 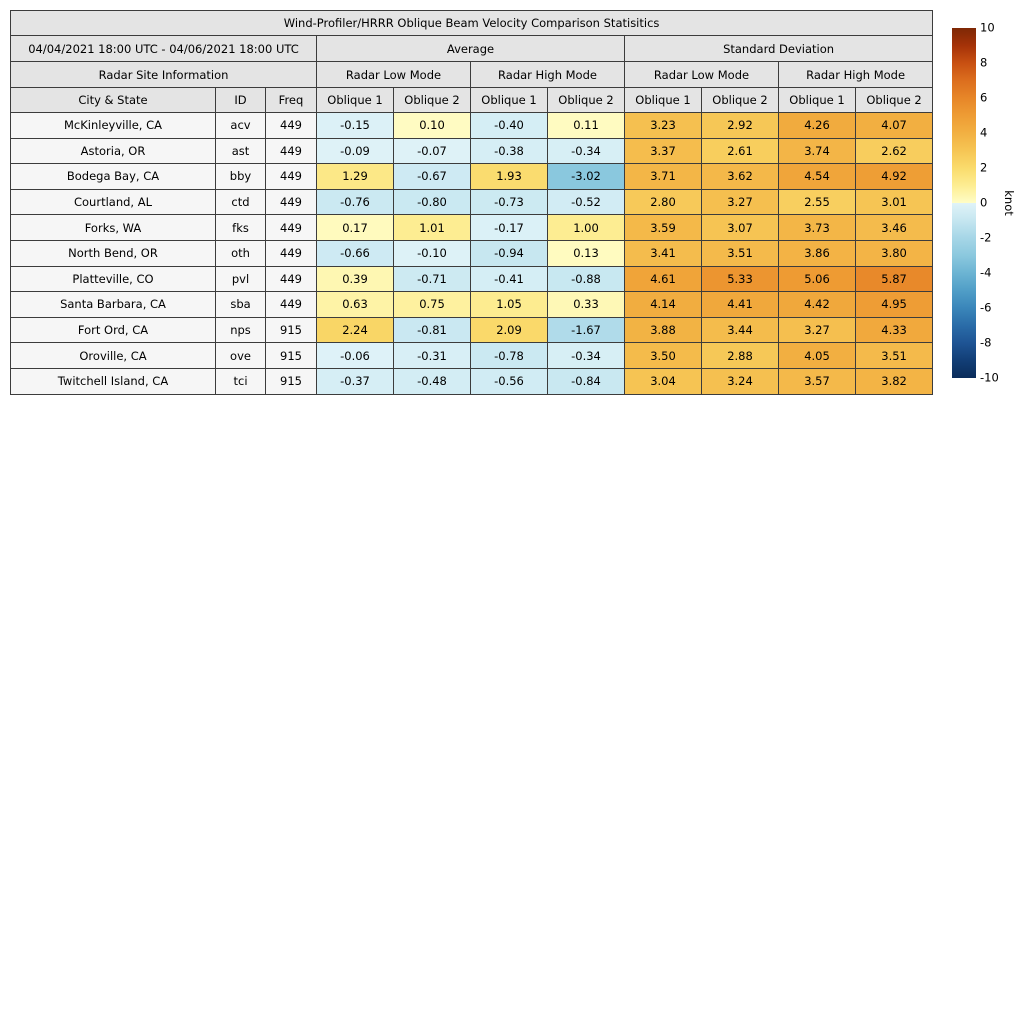 What do you see at coordinates (509, 202) in the screenshot?
I see `value-cell: -0.73` at bounding box center [509, 202].